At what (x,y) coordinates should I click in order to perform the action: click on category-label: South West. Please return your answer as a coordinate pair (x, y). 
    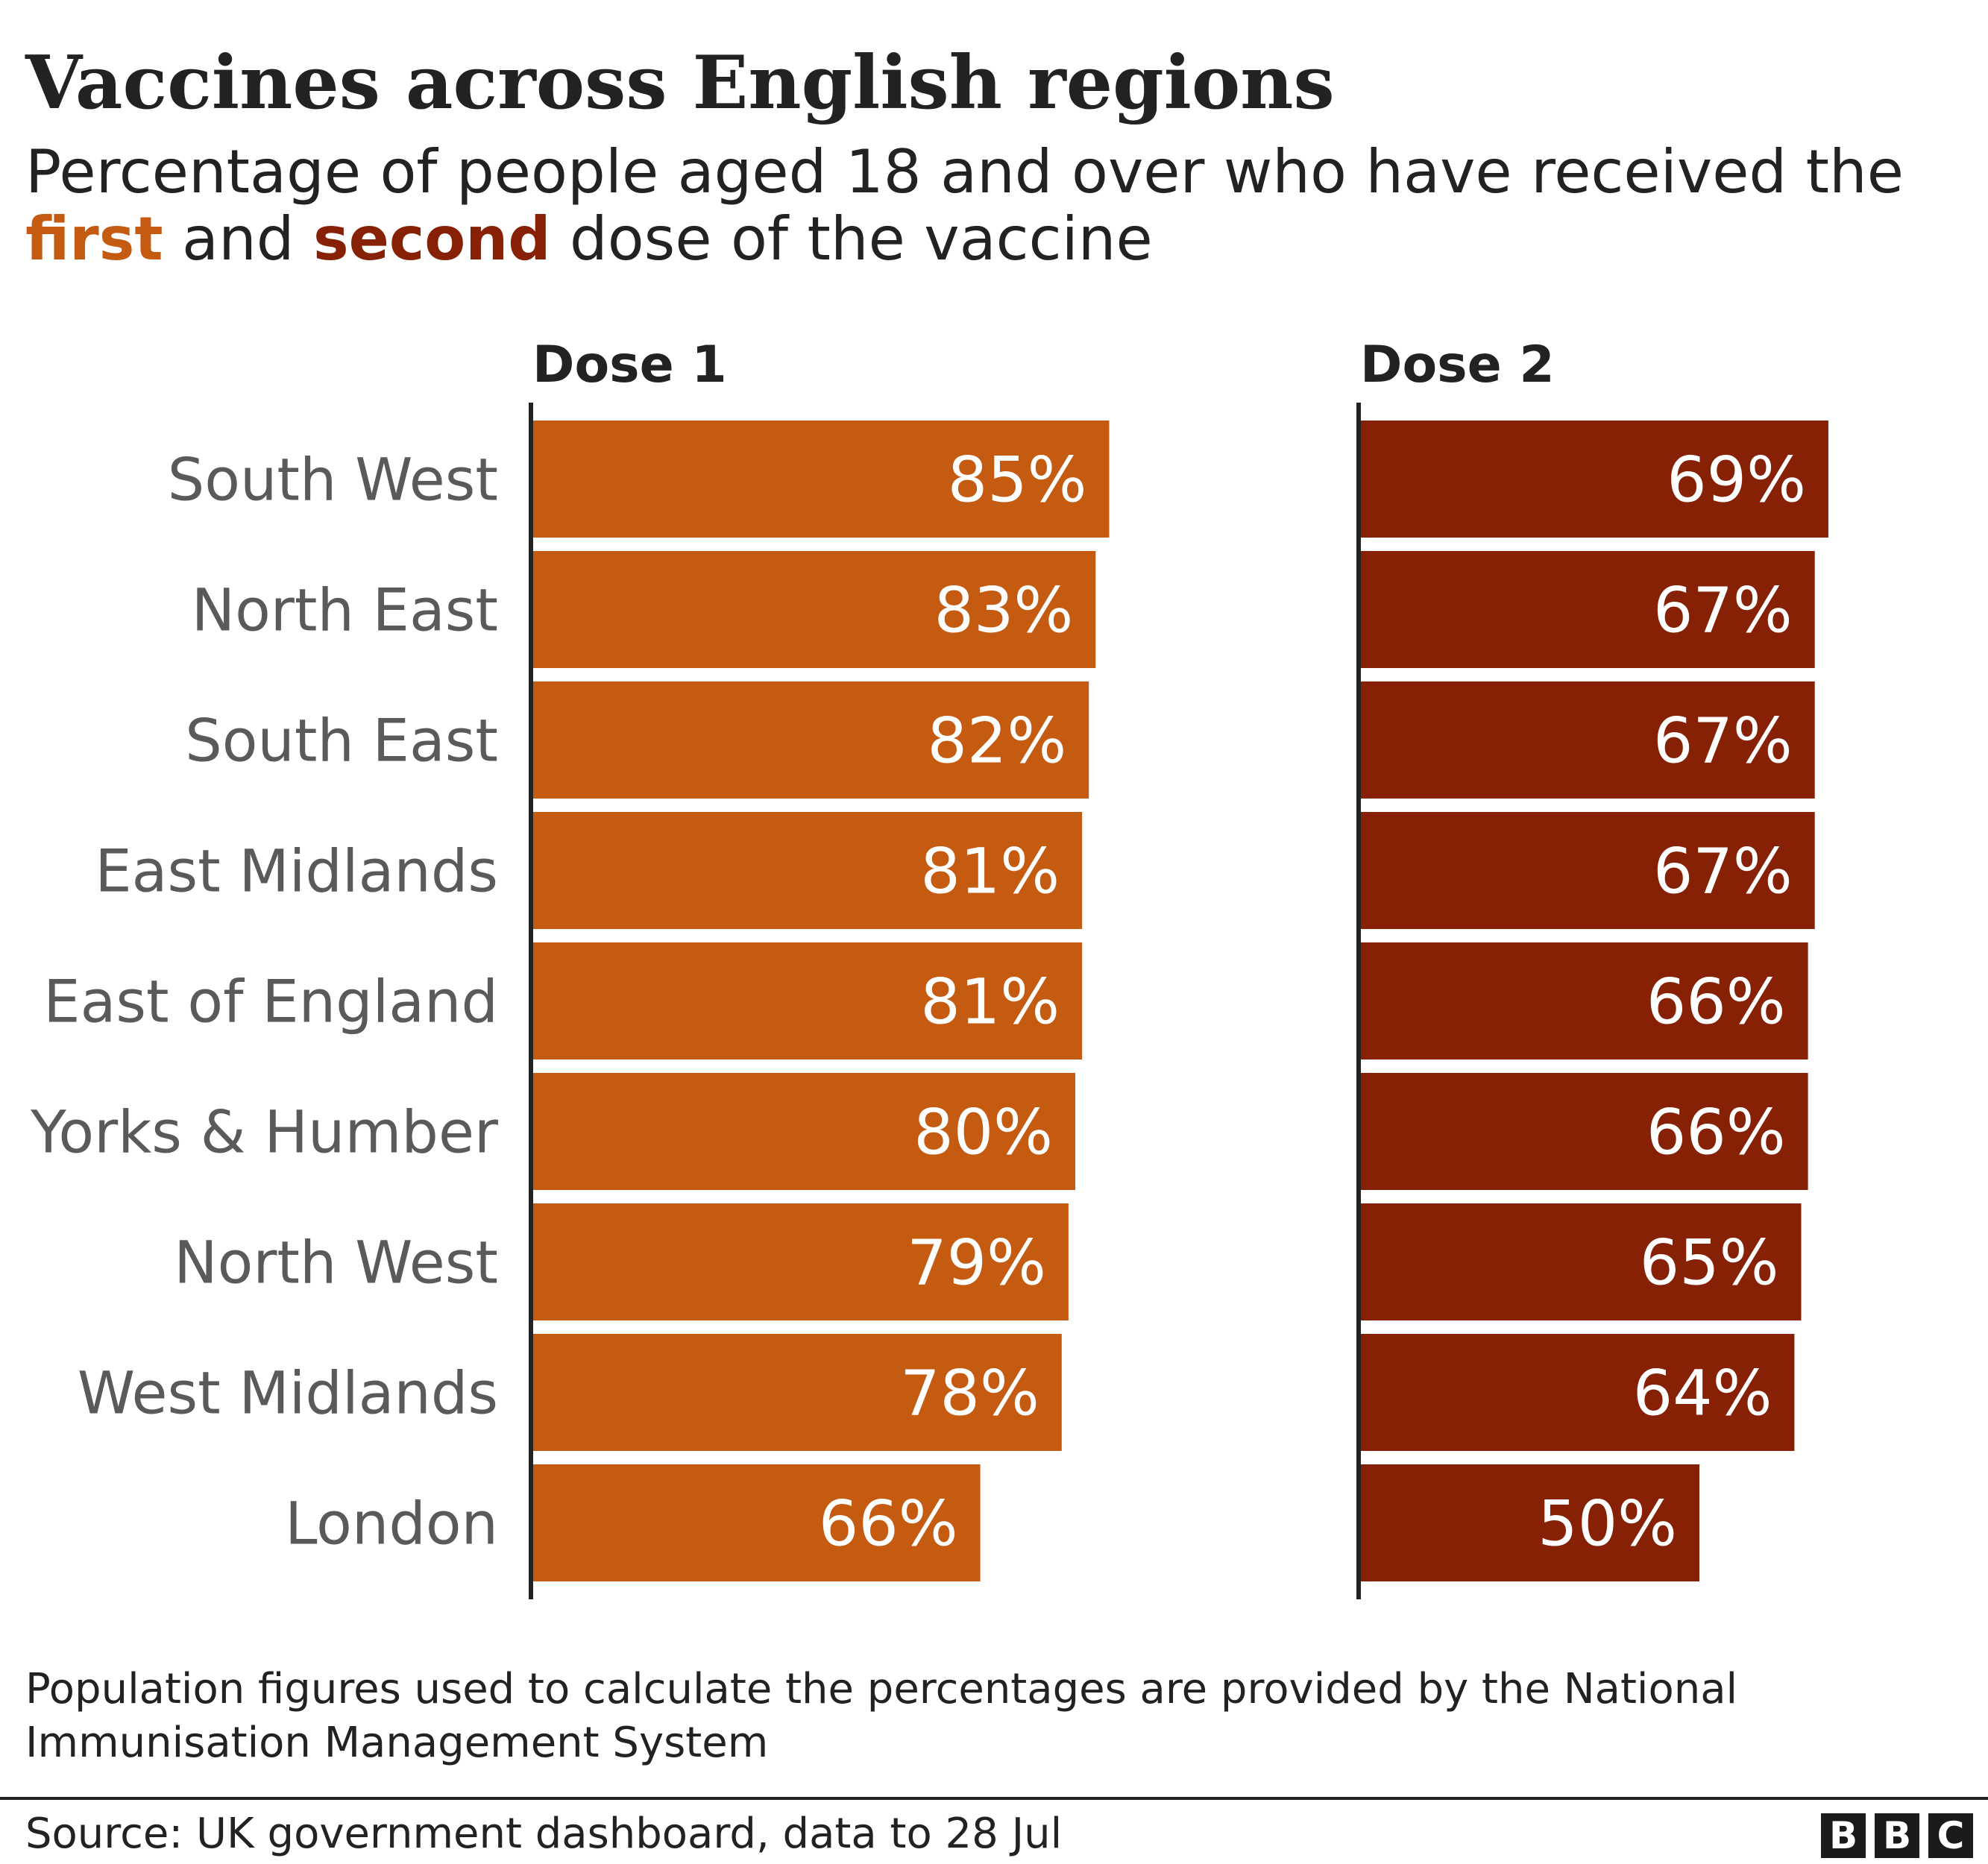
    Looking at the image, I should click on (333, 480).